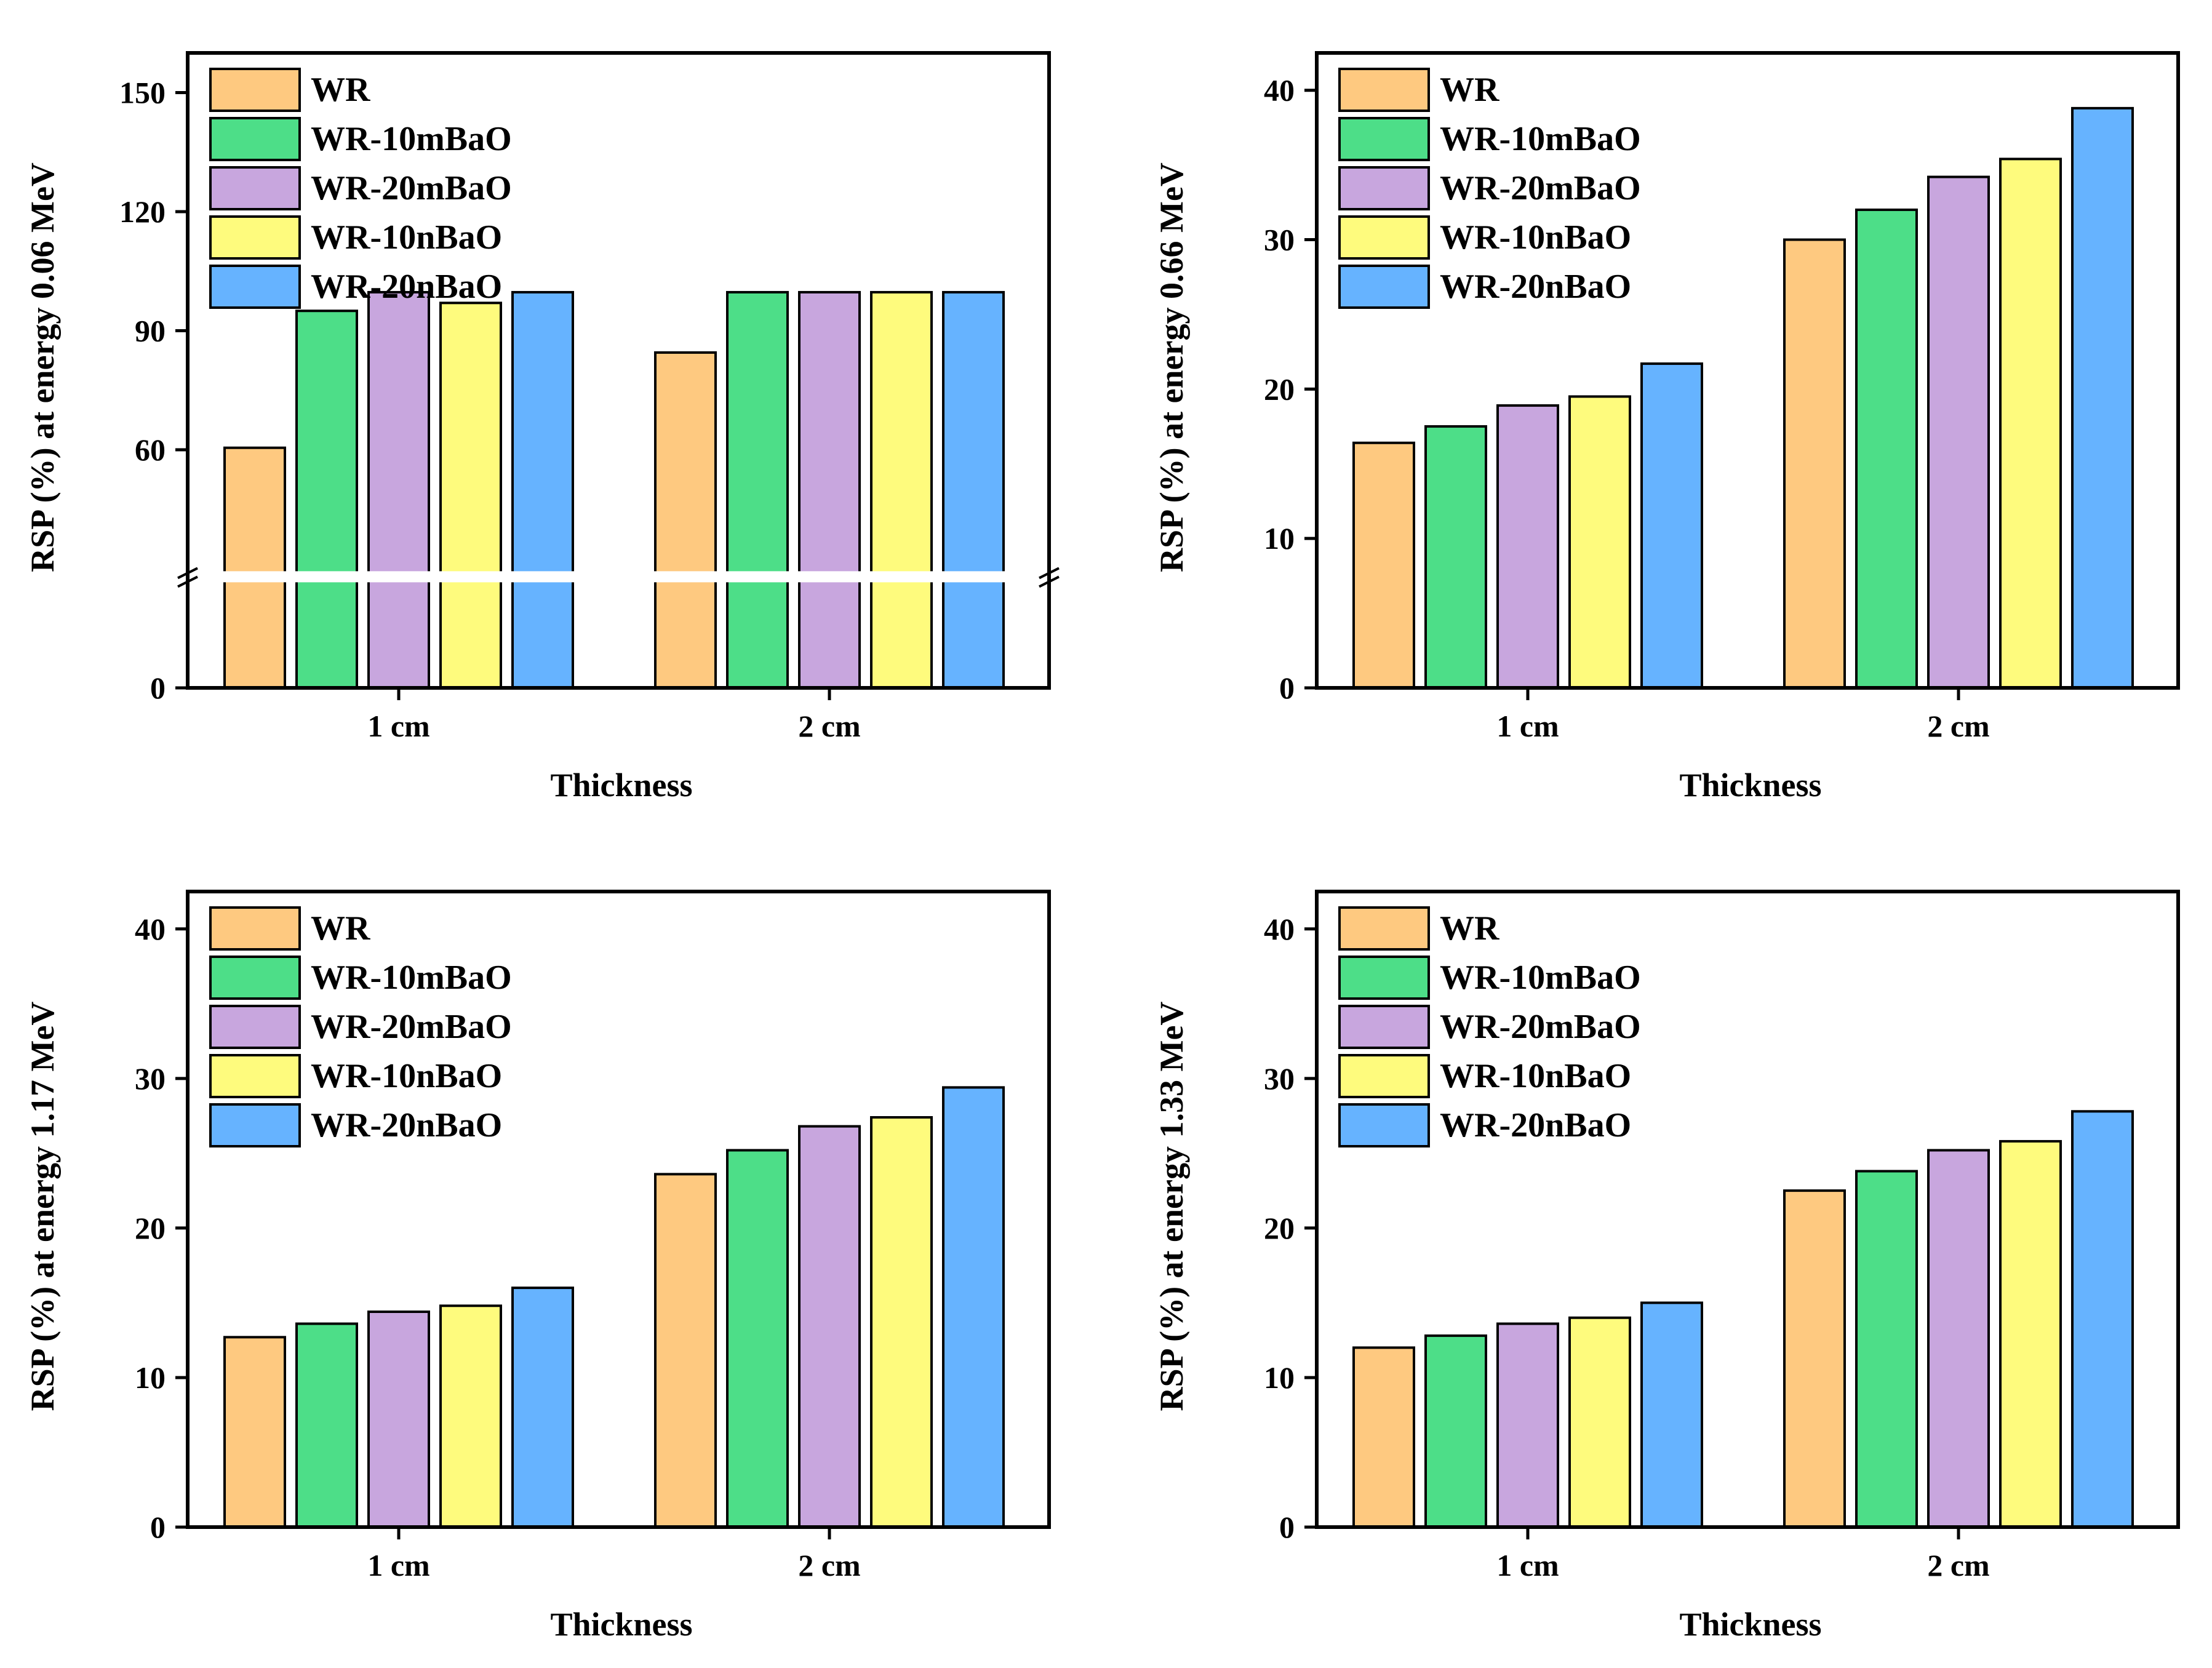 The width and height of the screenshot is (2212, 1668). What do you see at coordinates (142, 211) in the screenshot?
I see `y-tick-label: 120` at bounding box center [142, 211].